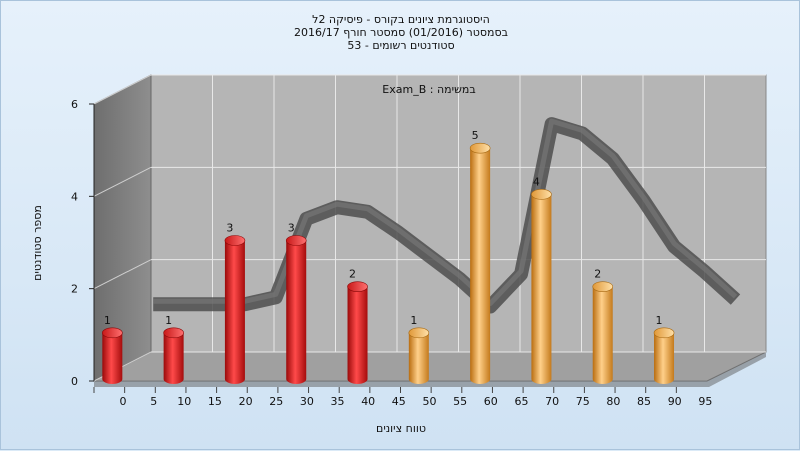  Describe the element at coordinates (184, 401) in the screenshot. I see `x-tick-label: 10` at that location.